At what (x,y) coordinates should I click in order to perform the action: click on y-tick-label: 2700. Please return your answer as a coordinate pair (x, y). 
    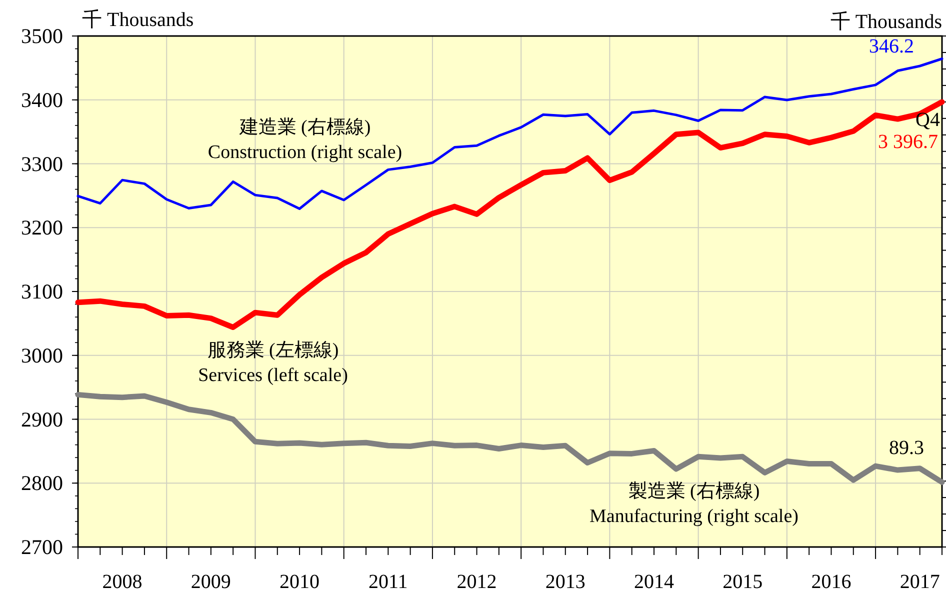
    Looking at the image, I should click on (42, 547).